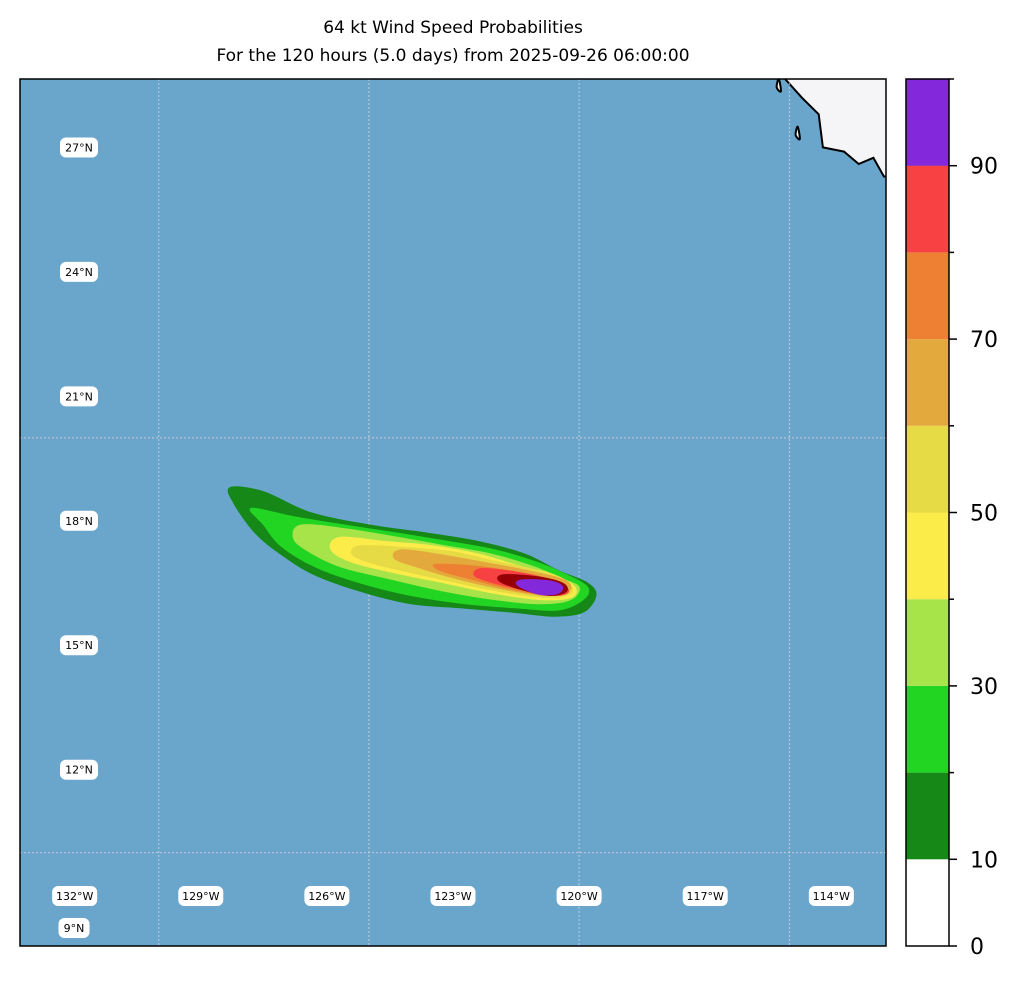 The image size is (1024, 984). Describe the element at coordinates (984, 687) in the screenshot. I see `colorbar-label-30: 30` at that location.